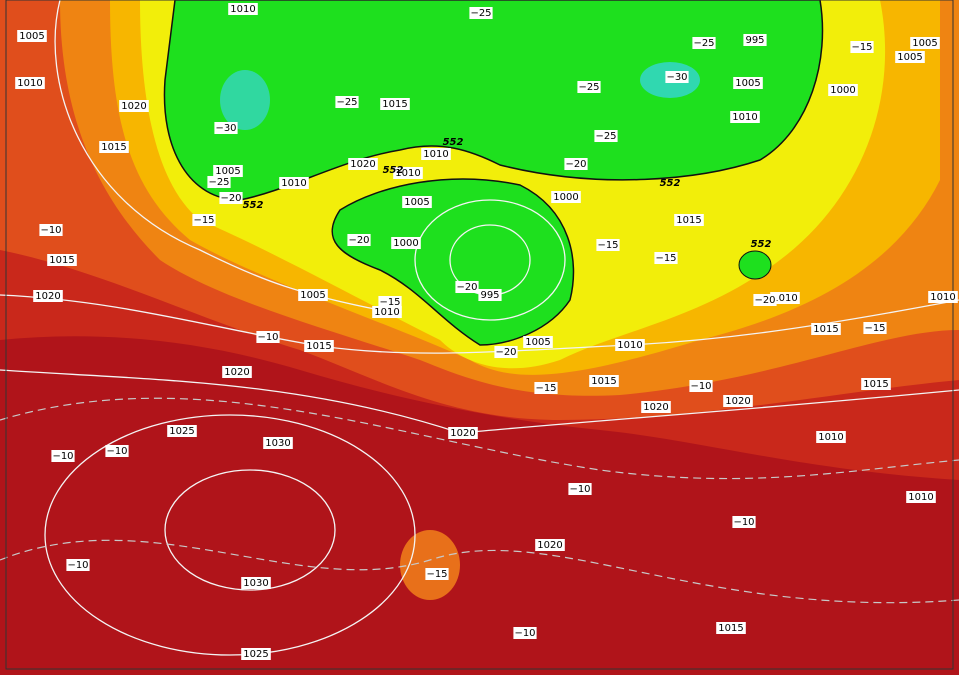  I want to click on warm-spot, so click(430, 565).